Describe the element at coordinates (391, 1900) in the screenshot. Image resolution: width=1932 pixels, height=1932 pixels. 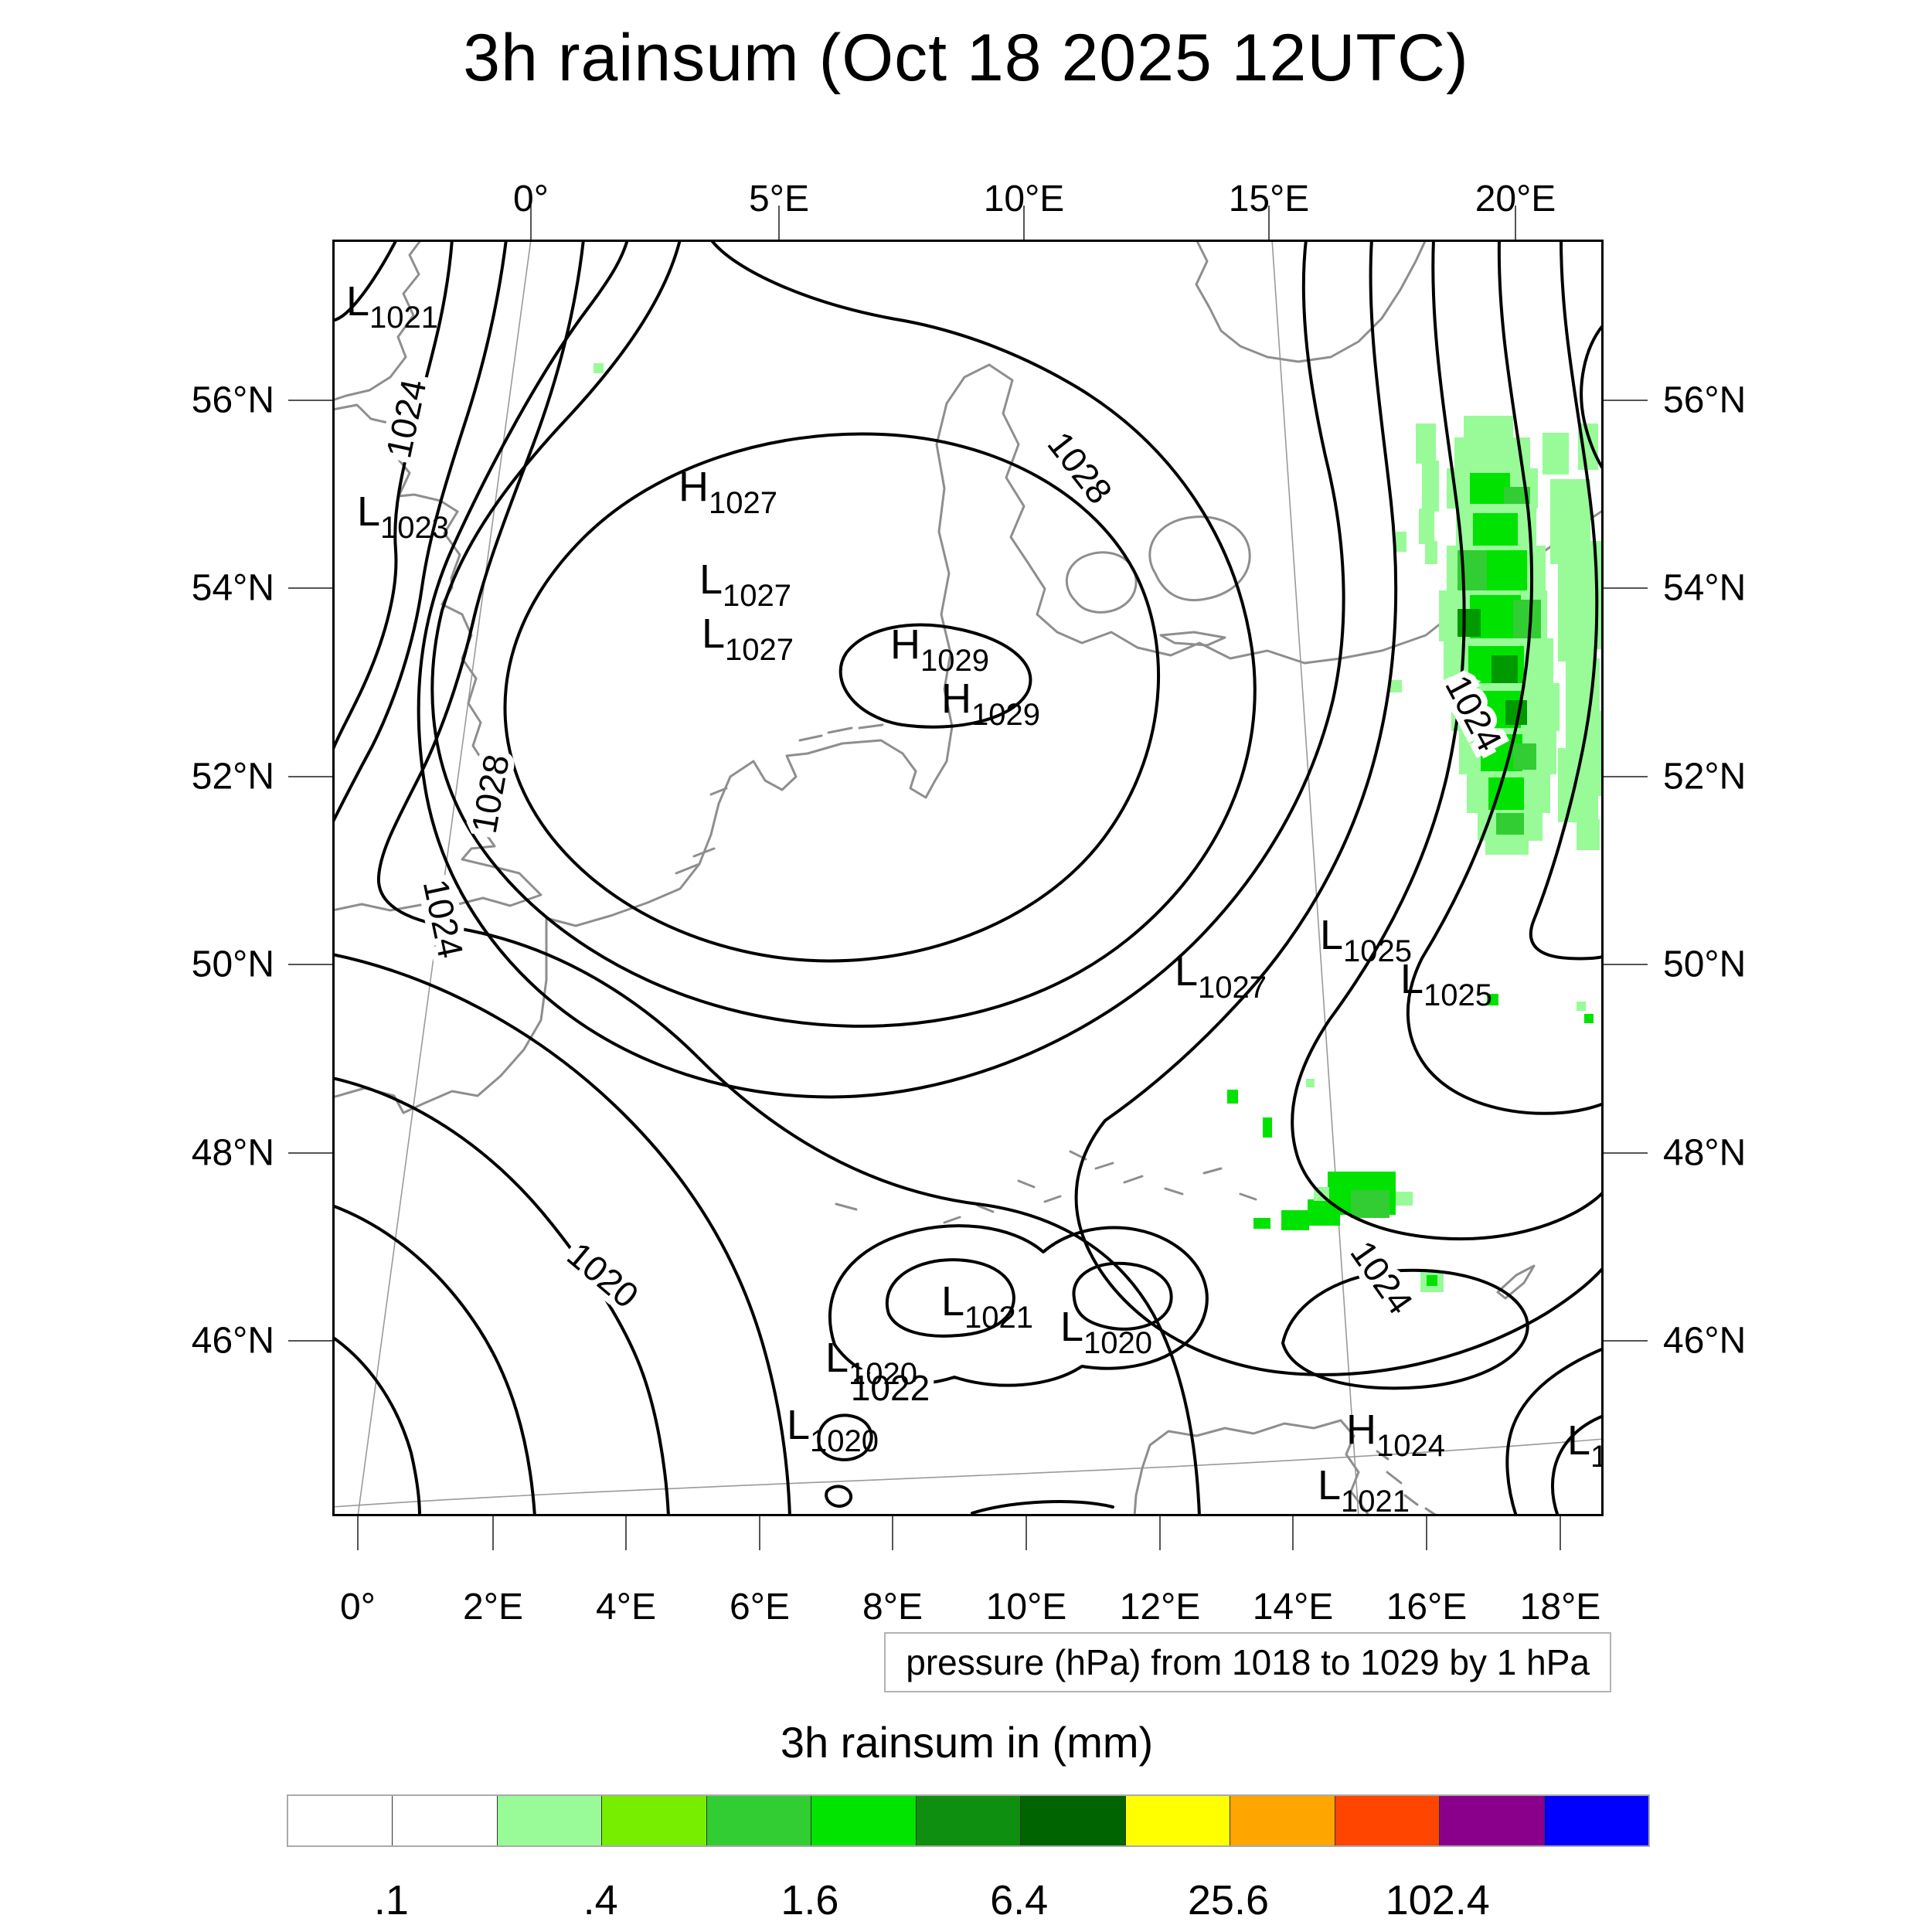
I see `colorbar-tick-label: .1` at that location.